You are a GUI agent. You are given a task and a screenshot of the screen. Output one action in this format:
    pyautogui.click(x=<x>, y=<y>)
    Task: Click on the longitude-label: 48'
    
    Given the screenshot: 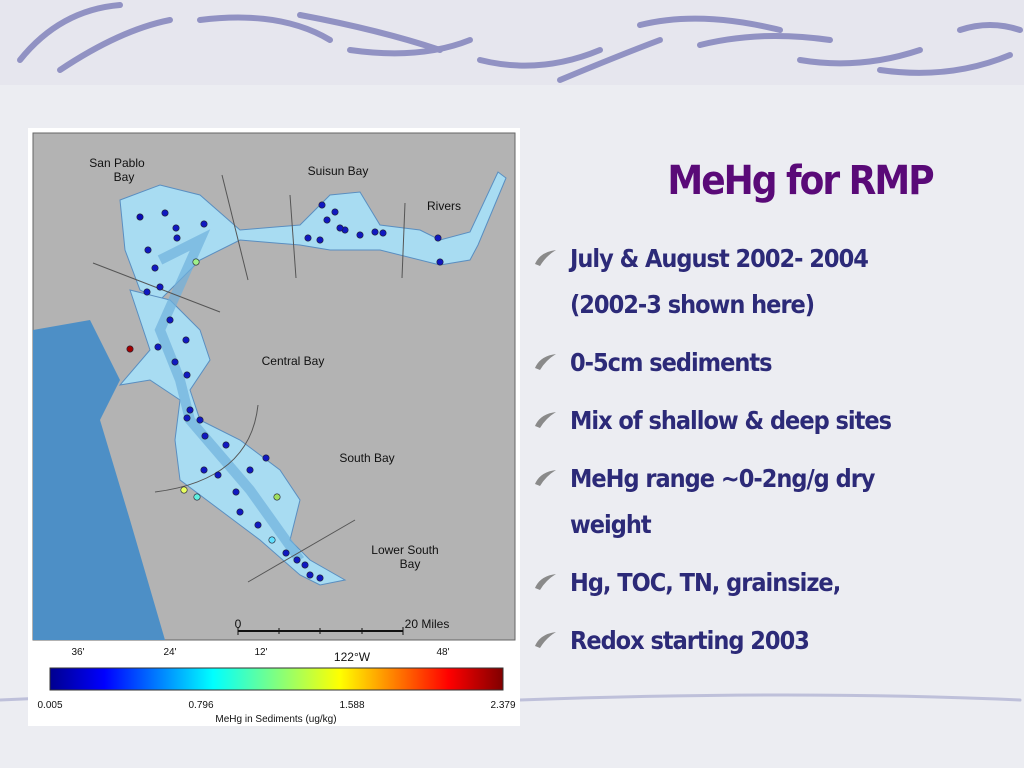 What is the action you would take?
    pyautogui.click(x=442, y=652)
    